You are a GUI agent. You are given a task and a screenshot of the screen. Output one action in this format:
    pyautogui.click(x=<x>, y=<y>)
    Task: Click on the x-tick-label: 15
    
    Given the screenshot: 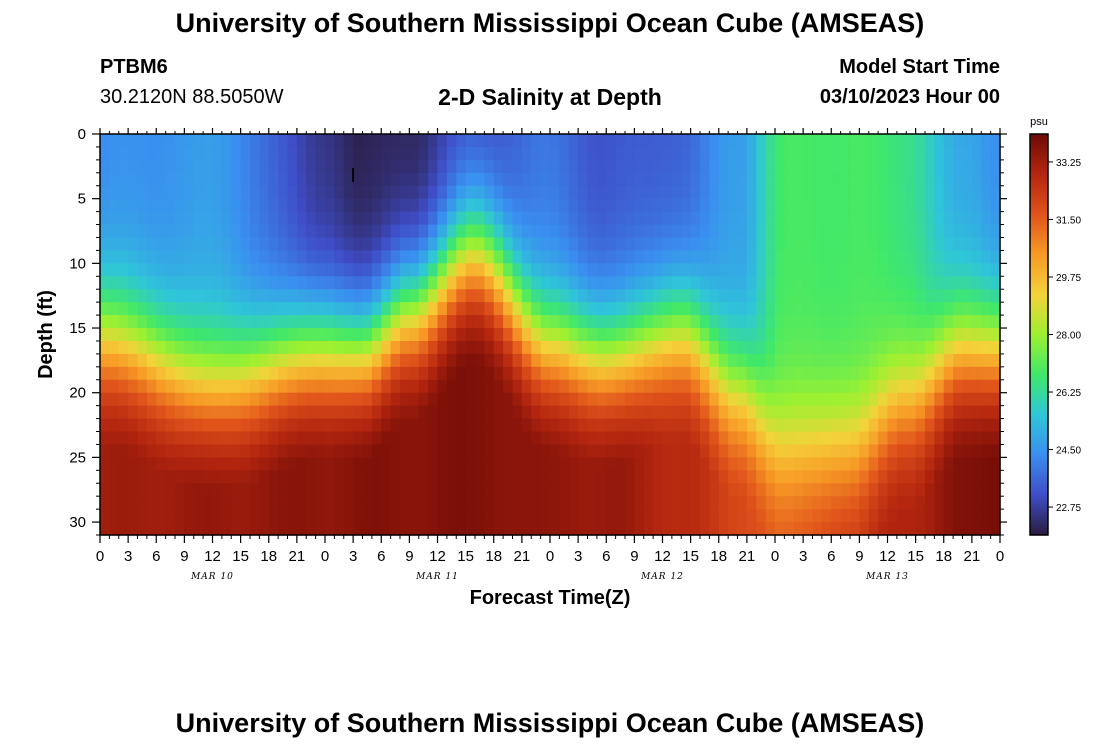 What is the action you would take?
    pyautogui.click(x=690, y=556)
    